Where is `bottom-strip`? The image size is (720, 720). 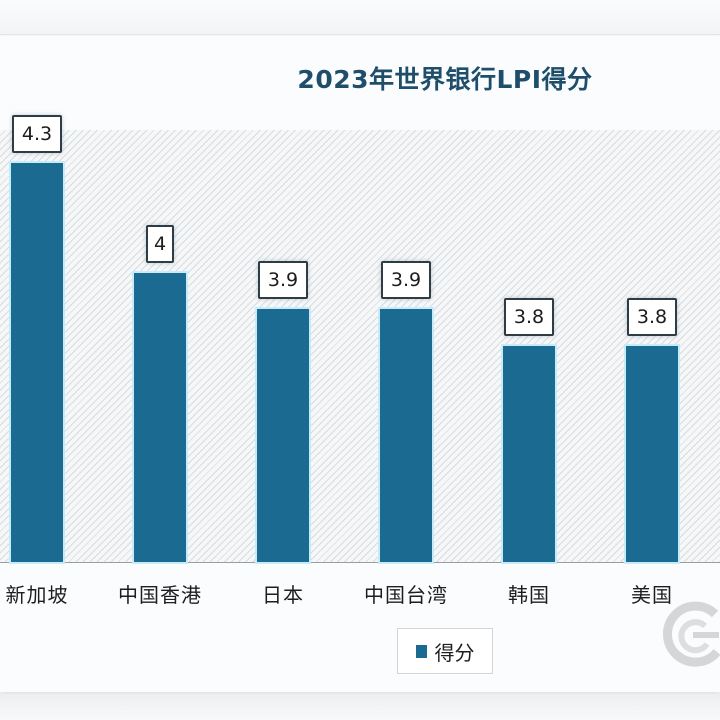 bottom-strip is located at coordinates (360, 707).